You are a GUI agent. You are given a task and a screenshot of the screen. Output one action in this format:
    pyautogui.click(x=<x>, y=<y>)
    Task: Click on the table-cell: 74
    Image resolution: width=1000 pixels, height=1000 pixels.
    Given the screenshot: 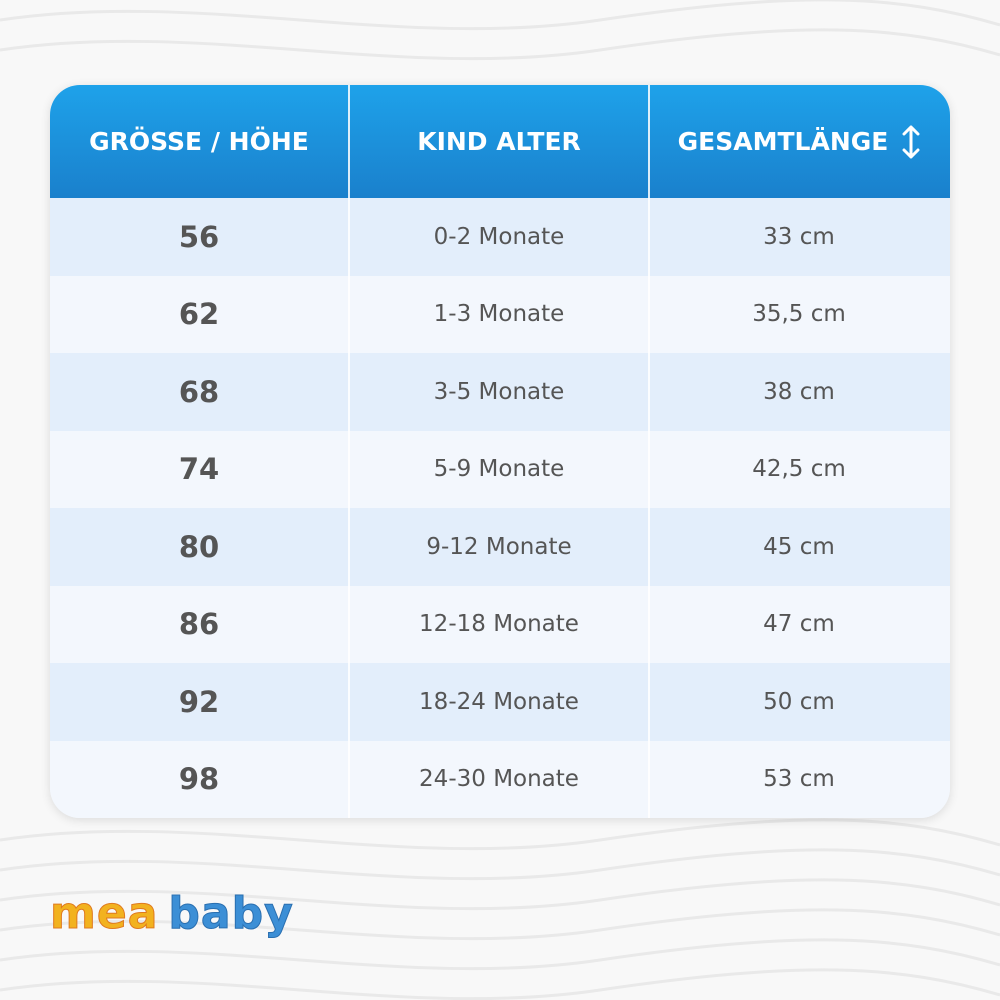 What is the action you would take?
    pyautogui.click(x=199, y=470)
    